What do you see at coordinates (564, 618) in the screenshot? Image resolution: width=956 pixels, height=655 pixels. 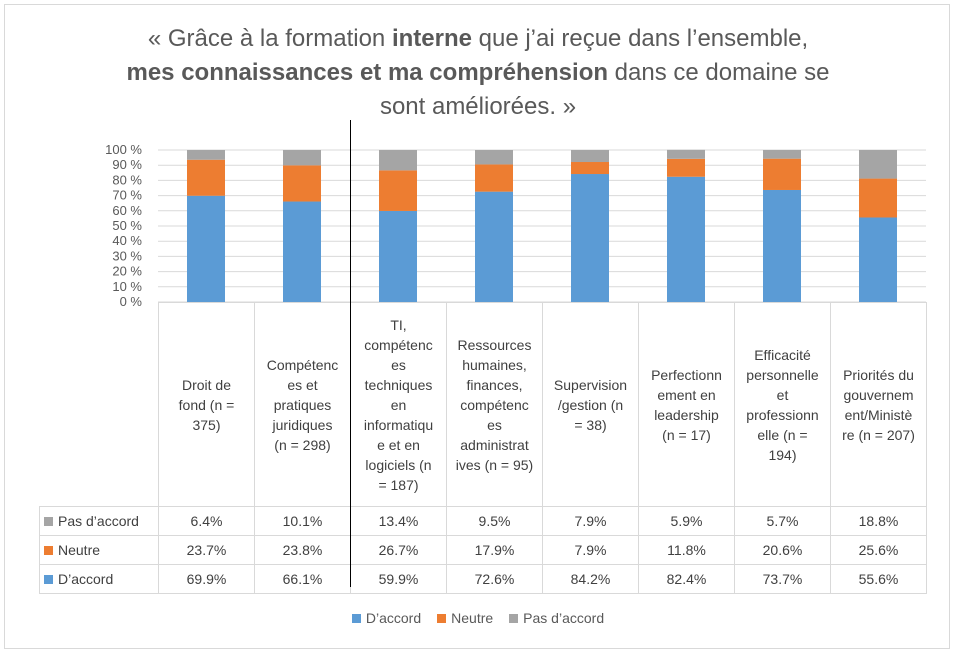 I see `legend-label: Pas d’accord` at bounding box center [564, 618].